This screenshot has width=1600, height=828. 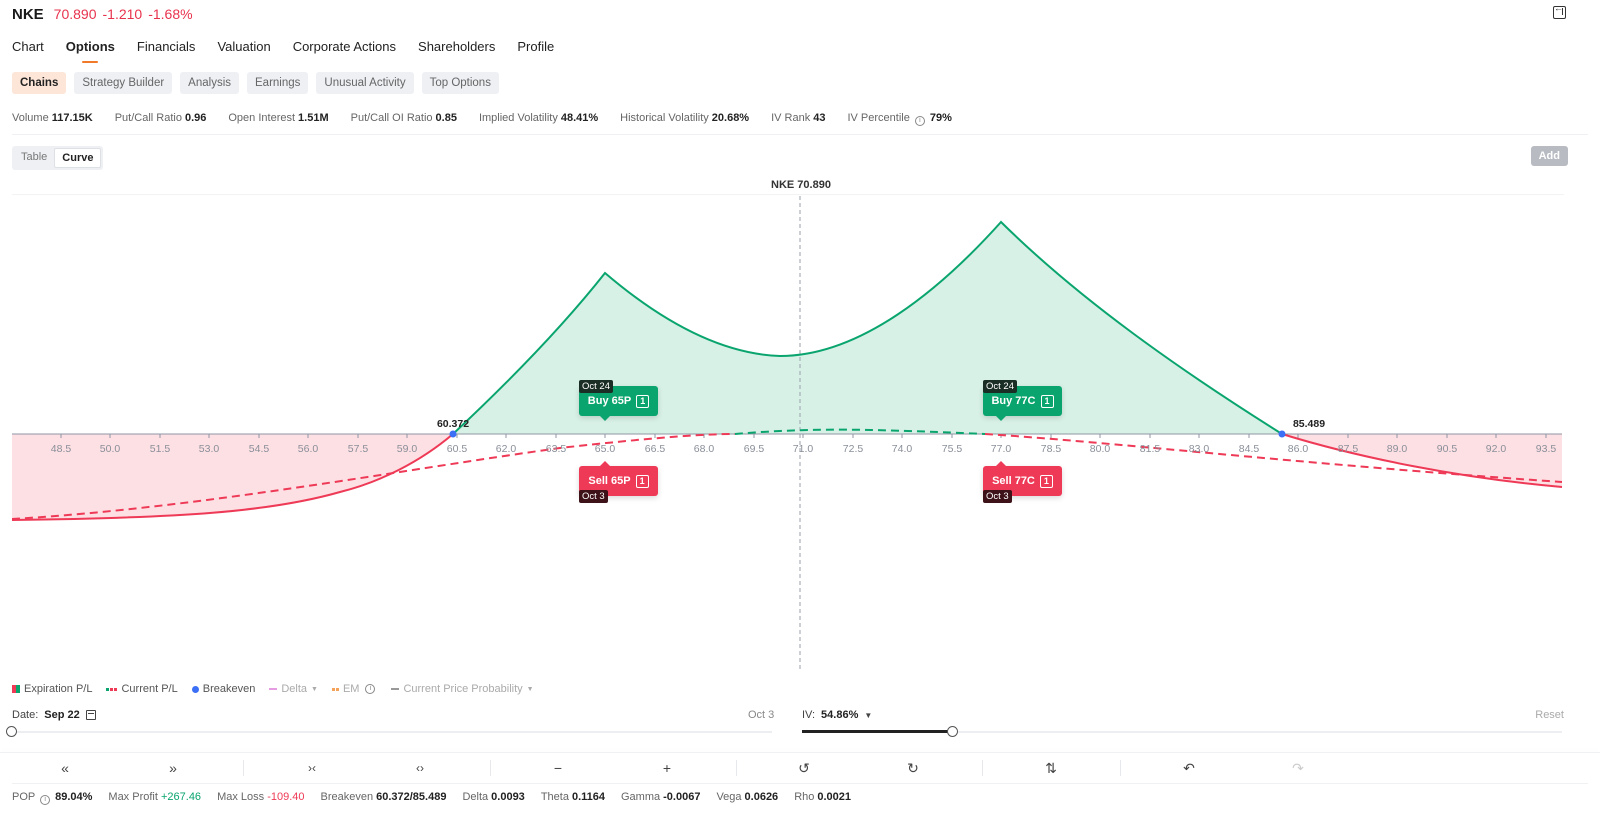 I want to click on leg-qty: 1, so click(x=642, y=481).